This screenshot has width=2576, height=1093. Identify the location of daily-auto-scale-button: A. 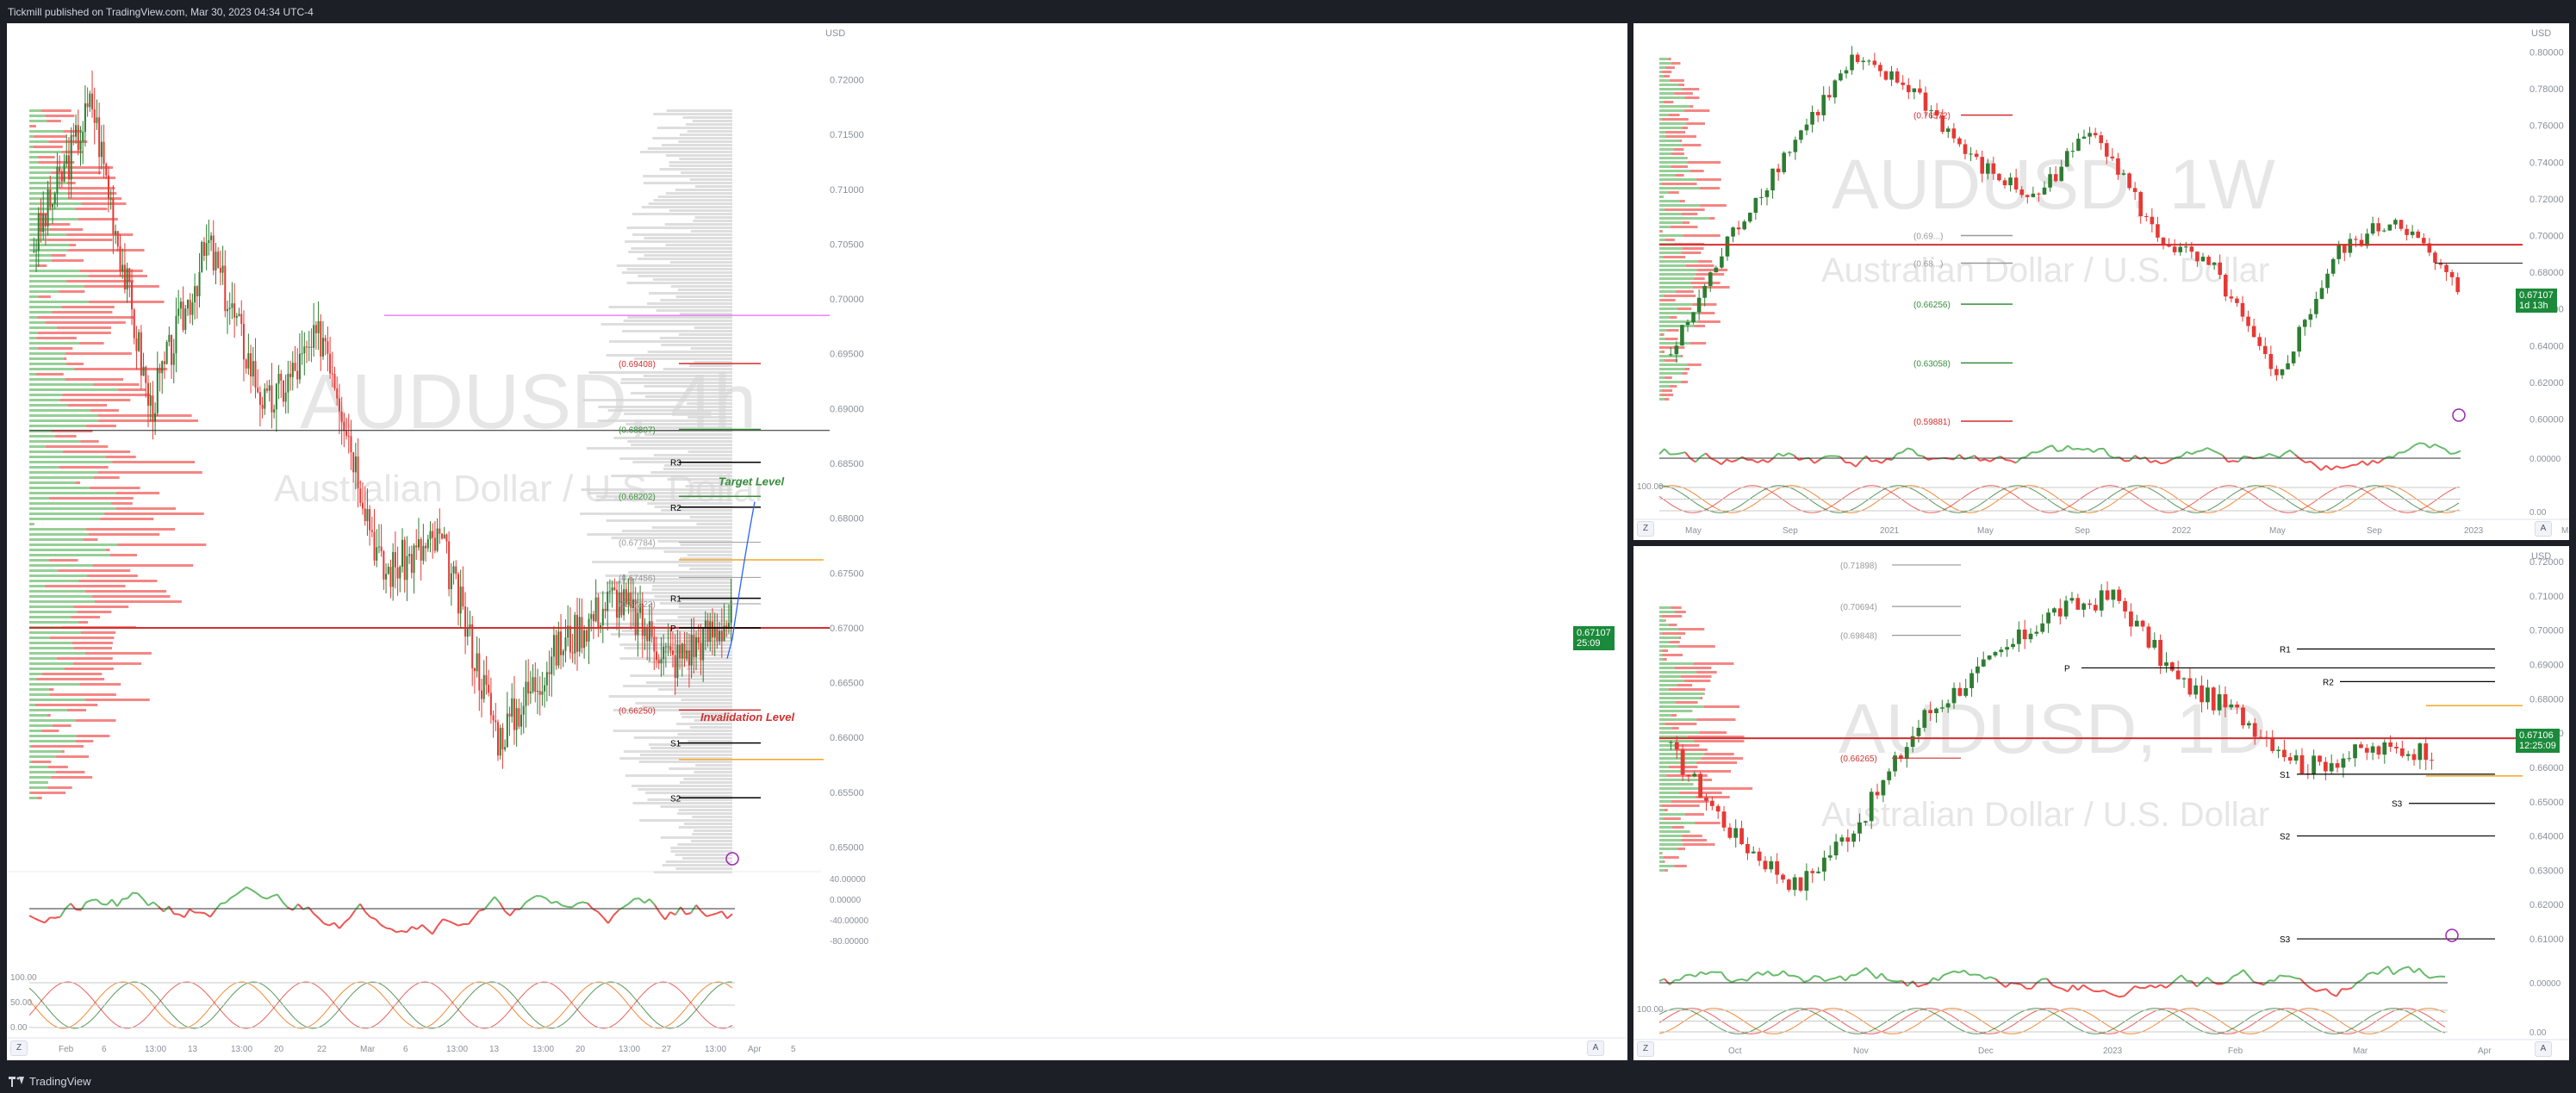
(2543, 1049).